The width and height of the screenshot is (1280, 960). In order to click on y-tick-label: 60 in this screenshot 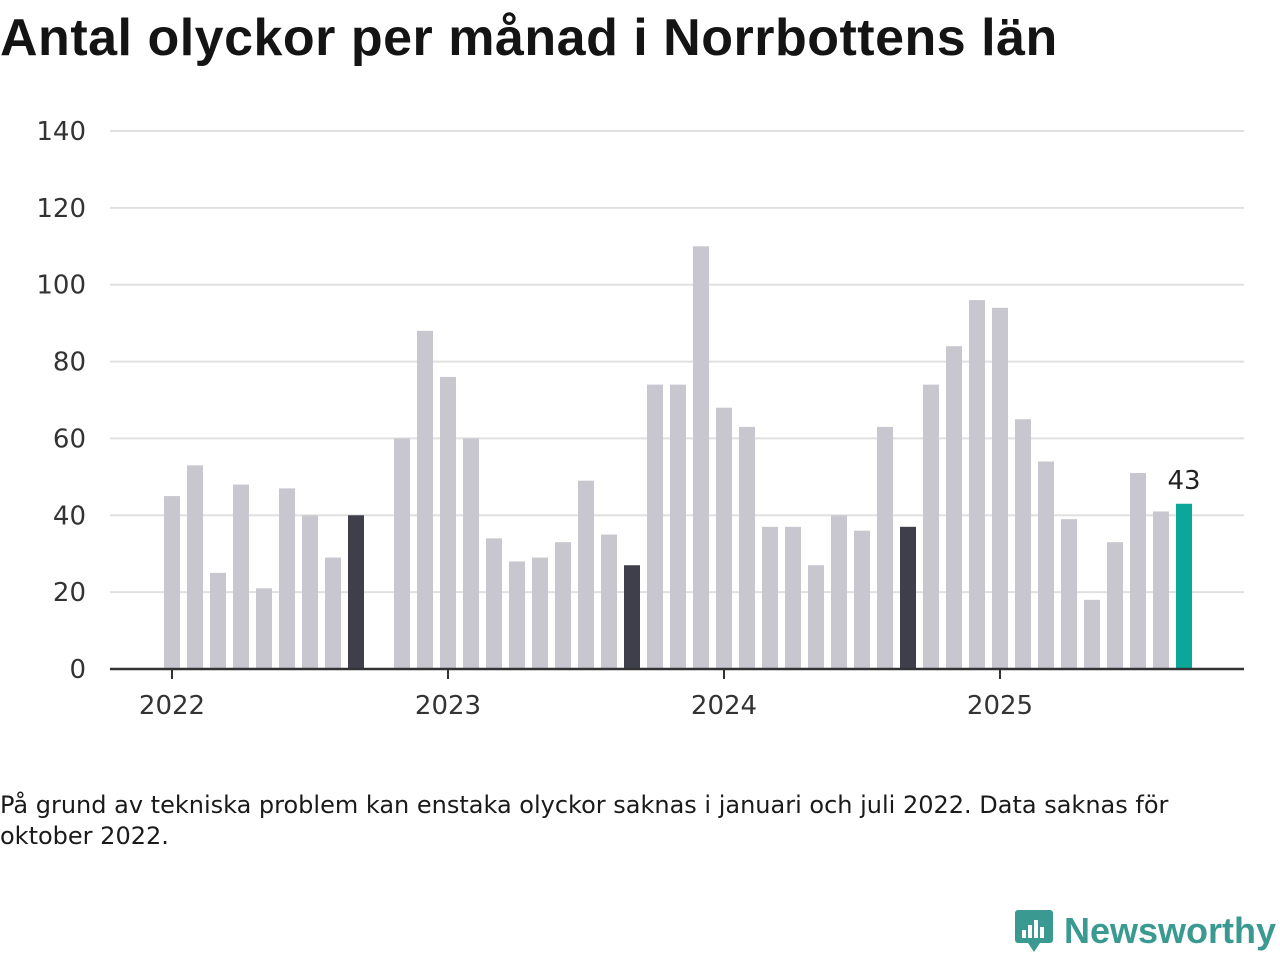, I will do `click(69, 439)`.